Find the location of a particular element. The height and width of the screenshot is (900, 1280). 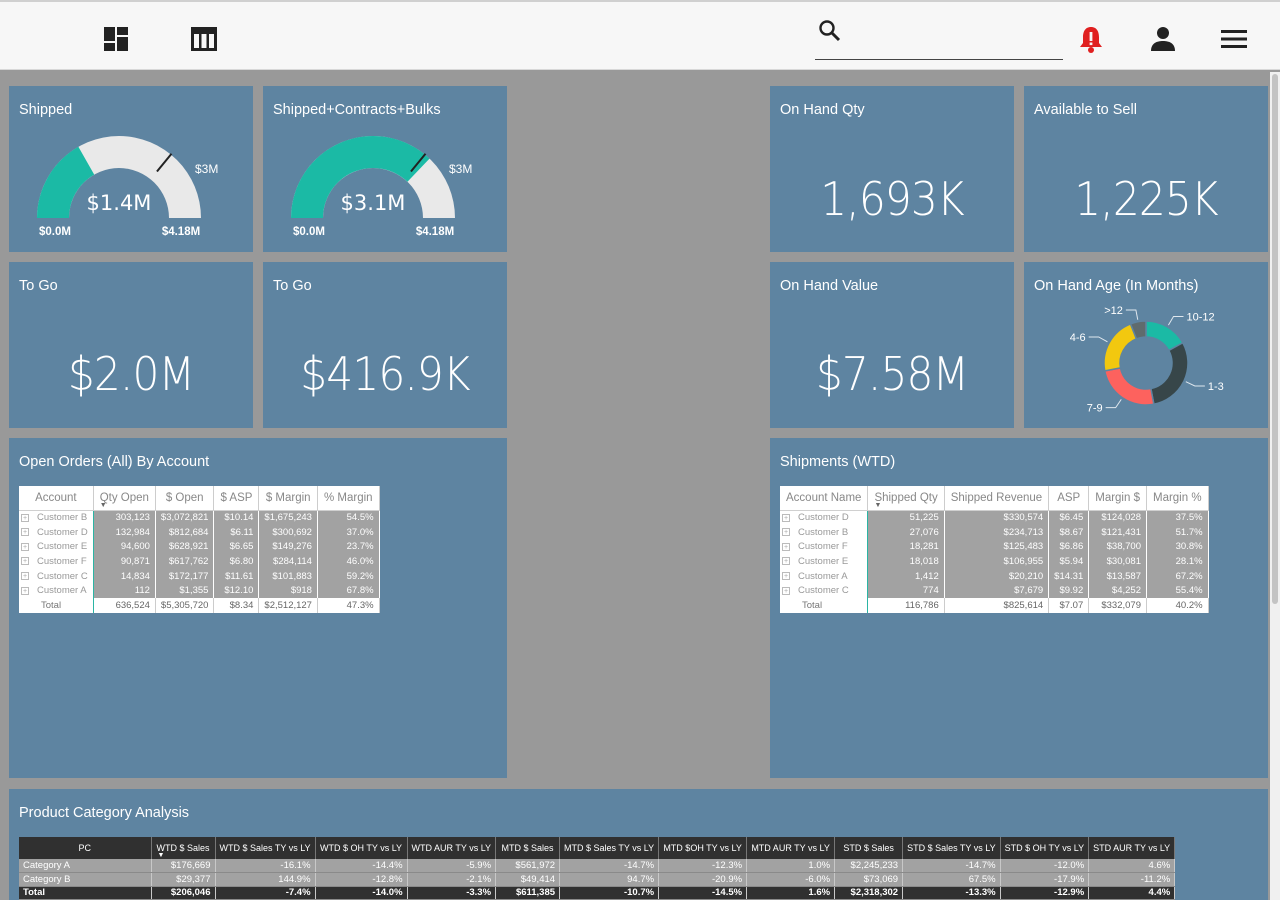

table-cell: -16.1% is located at coordinates (265, 866).